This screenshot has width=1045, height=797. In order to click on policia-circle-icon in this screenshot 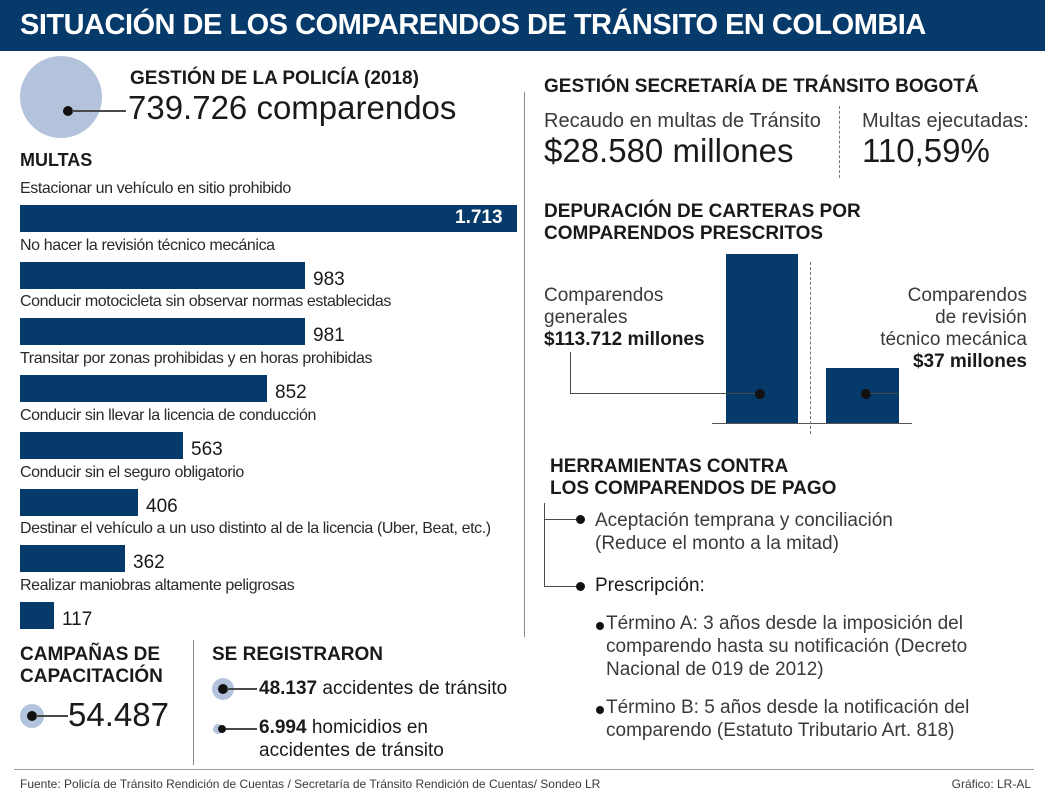, I will do `click(61, 97)`.